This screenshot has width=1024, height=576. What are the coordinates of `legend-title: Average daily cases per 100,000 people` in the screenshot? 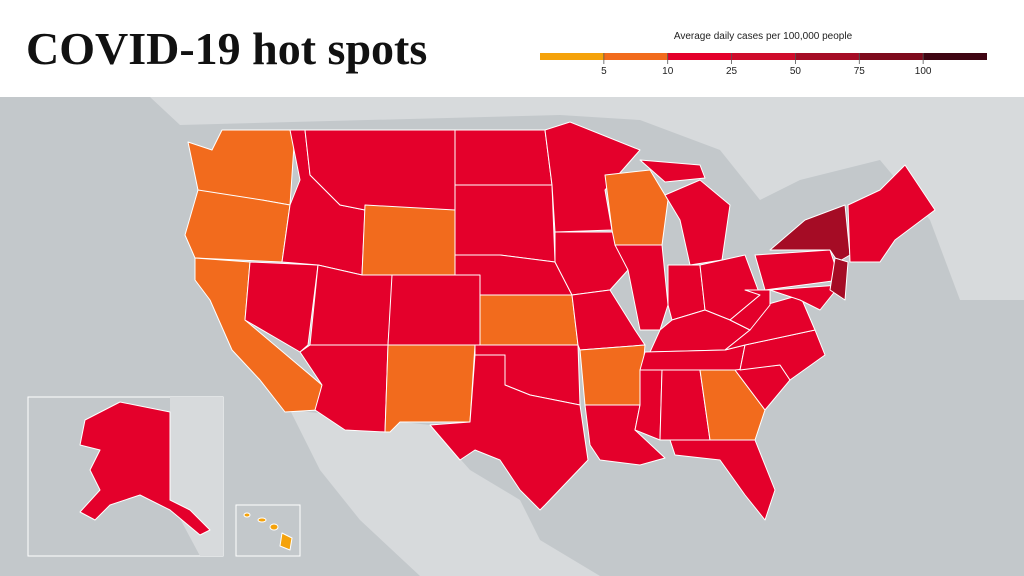 It's located at (763, 36).